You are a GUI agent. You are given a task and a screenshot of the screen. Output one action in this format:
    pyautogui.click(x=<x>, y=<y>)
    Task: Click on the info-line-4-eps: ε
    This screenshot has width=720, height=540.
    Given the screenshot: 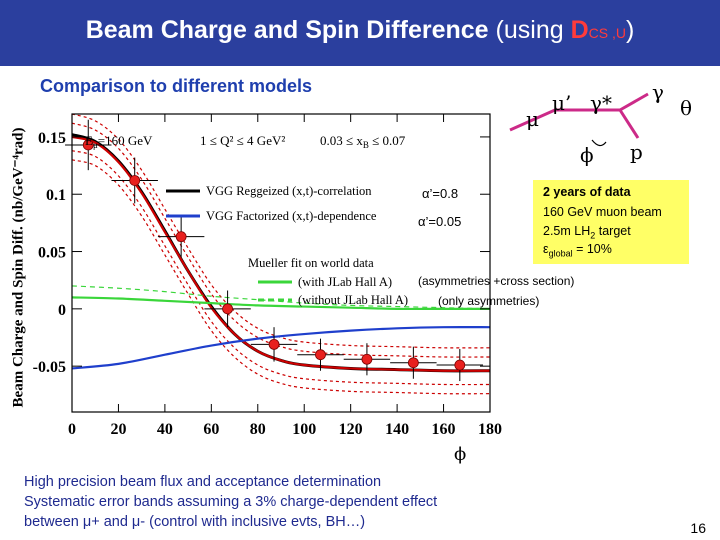 What is the action you would take?
    pyautogui.click(x=546, y=249)
    